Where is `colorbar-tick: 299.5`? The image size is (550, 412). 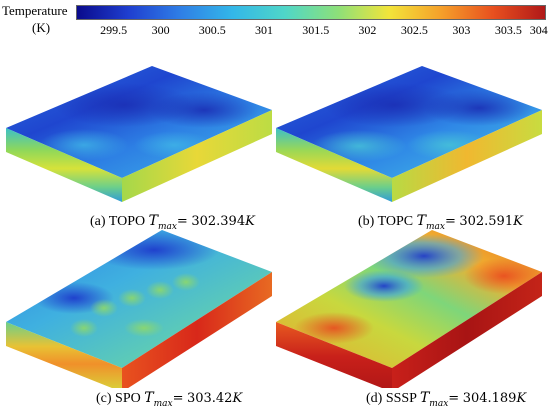
colorbar-tick: 299.5 is located at coordinates (114, 30).